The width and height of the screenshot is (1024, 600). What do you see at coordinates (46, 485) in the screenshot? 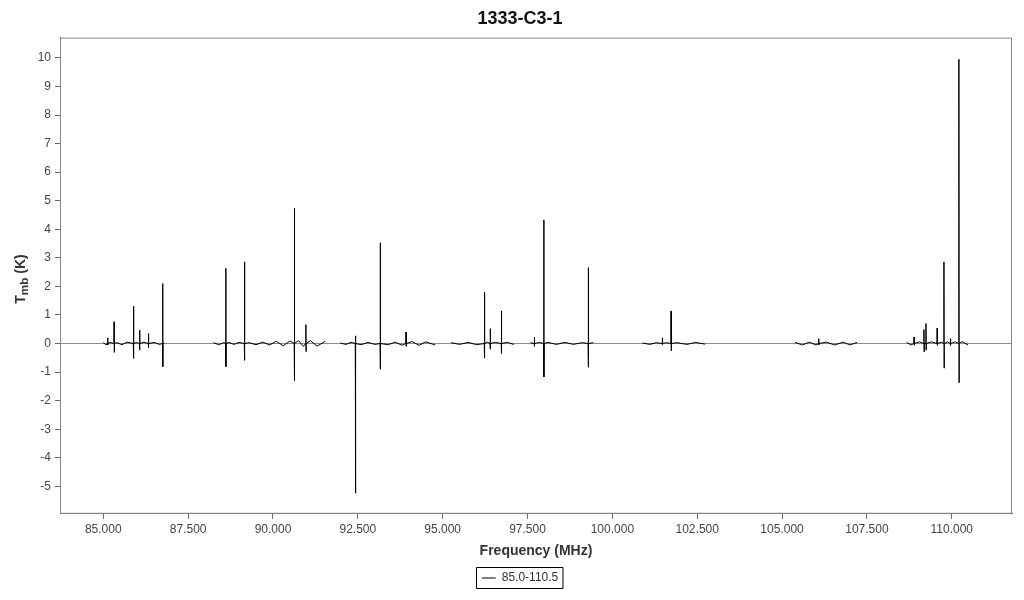
I see `y-tick-label: -5` at bounding box center [46, 485].